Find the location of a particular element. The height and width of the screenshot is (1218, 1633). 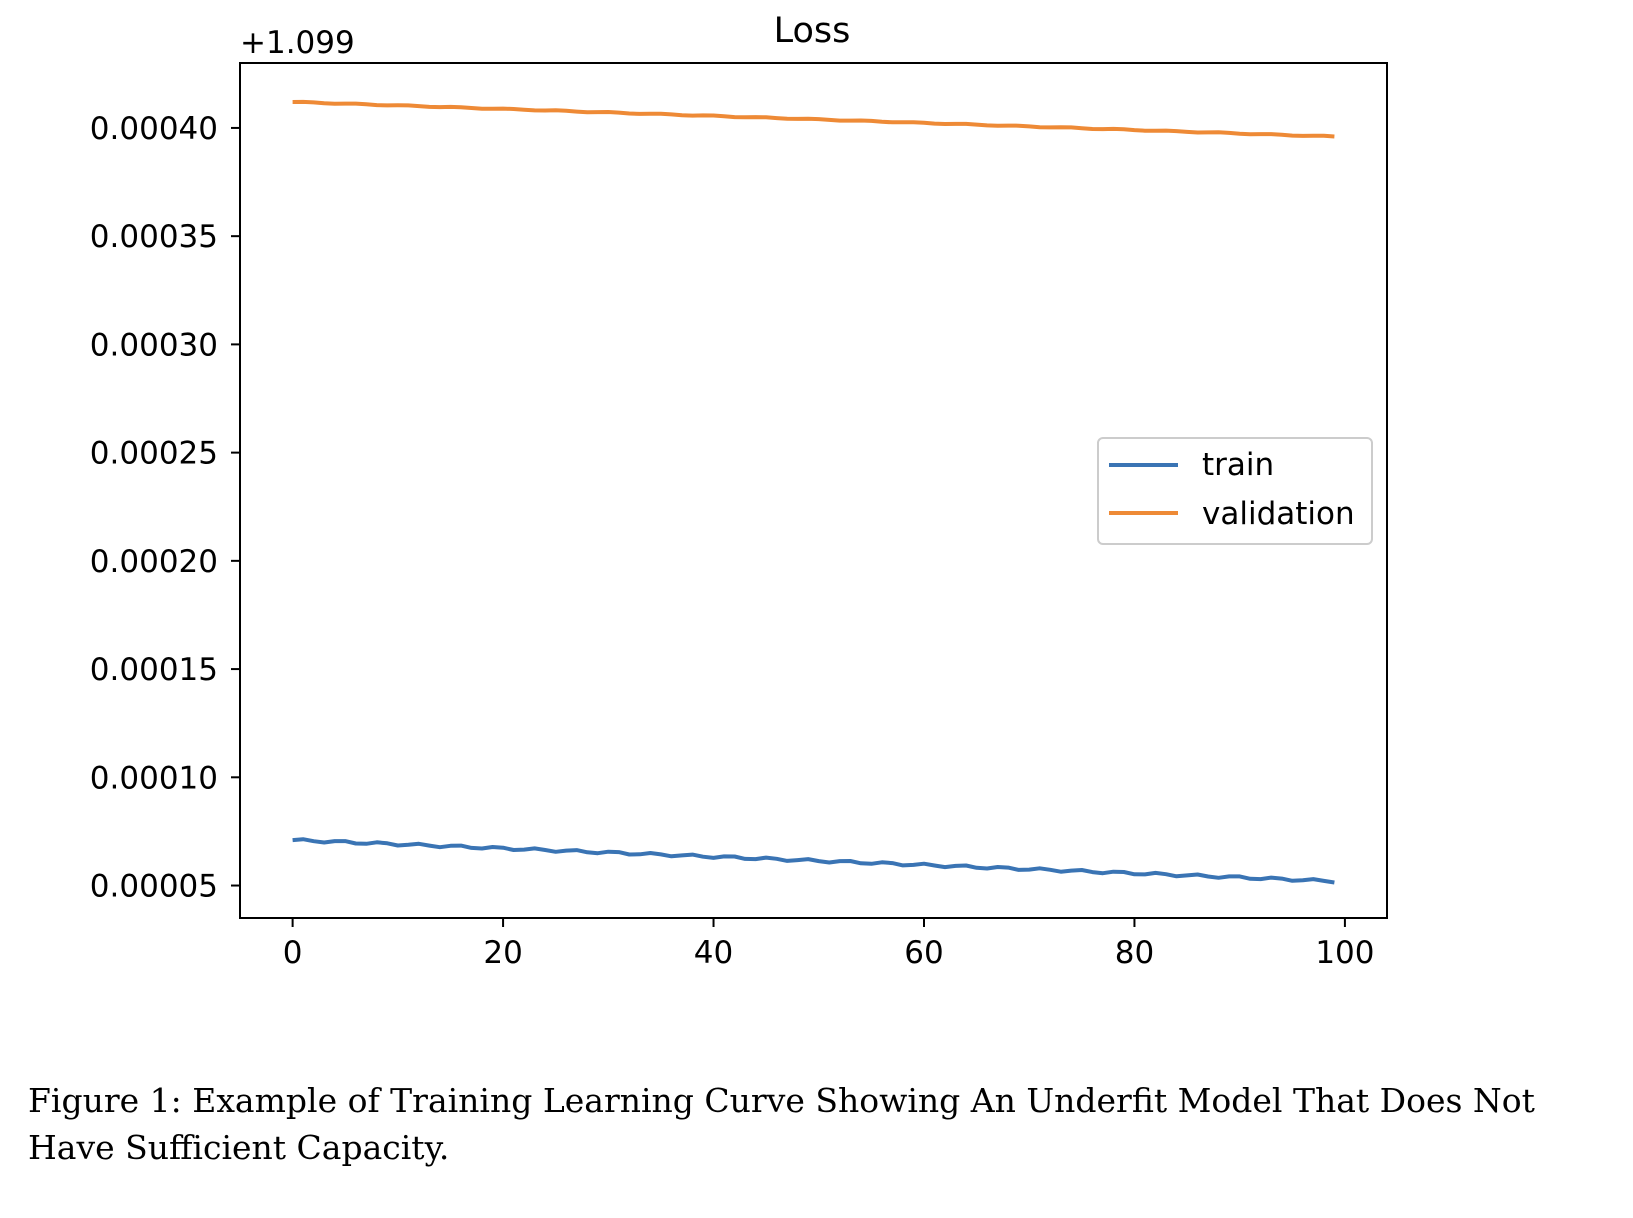

legend-label-train: train is located at coordinates (1238, 465).